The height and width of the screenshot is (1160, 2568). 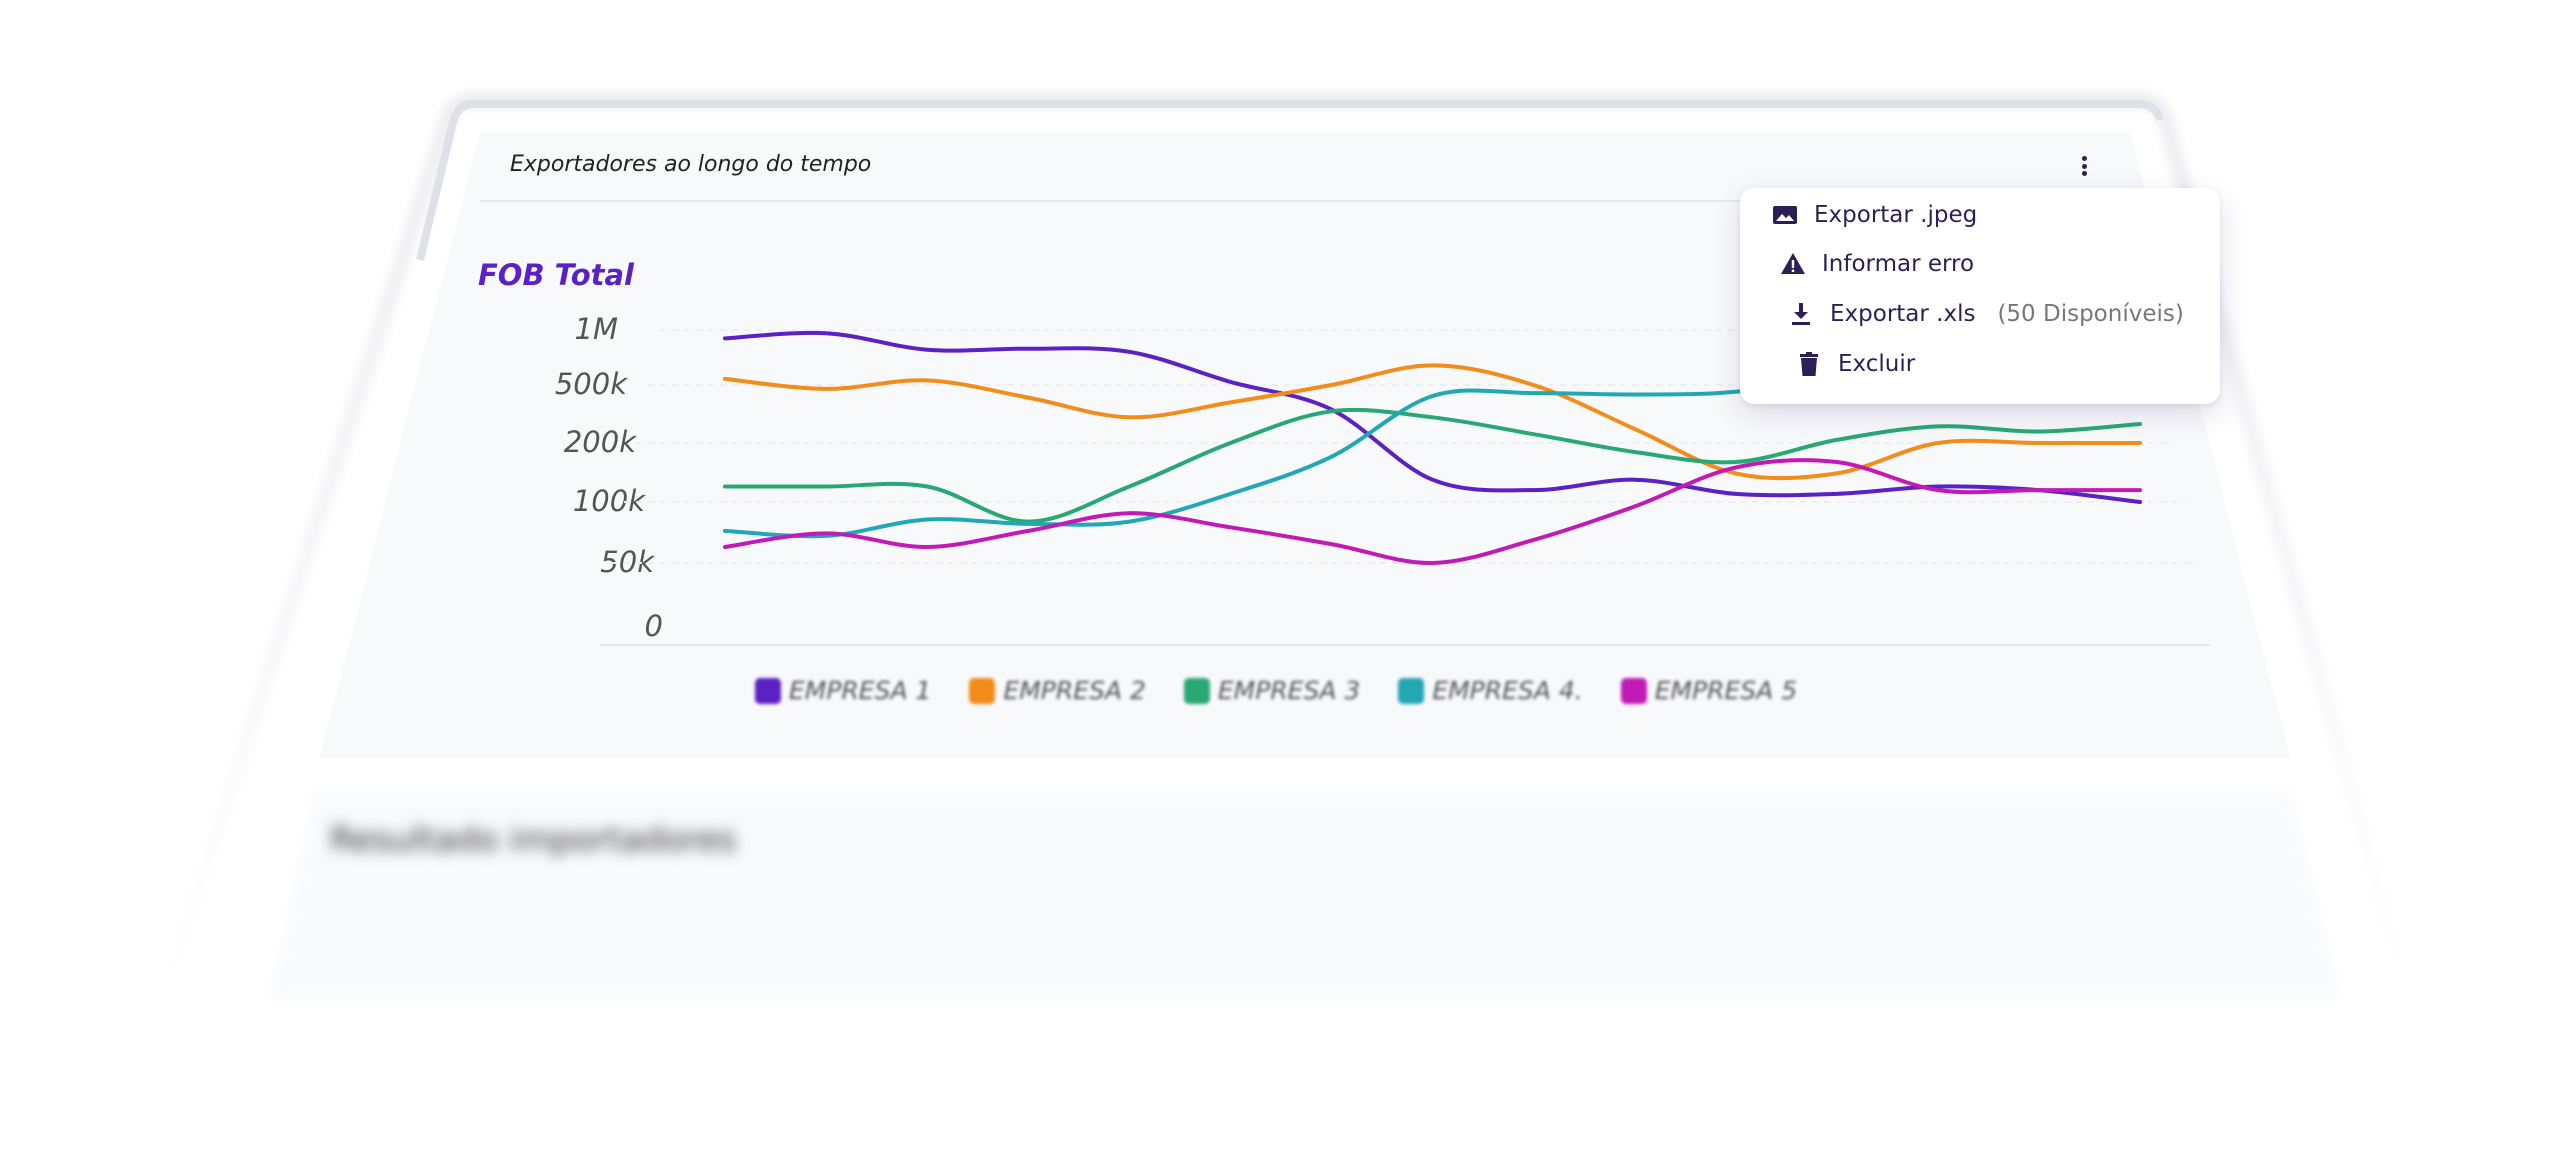 What do you see at coordinates (1726, 690) in the screenshot?
I see `legend-label: EMPRESA 5` at bounding box center [1726, 690].